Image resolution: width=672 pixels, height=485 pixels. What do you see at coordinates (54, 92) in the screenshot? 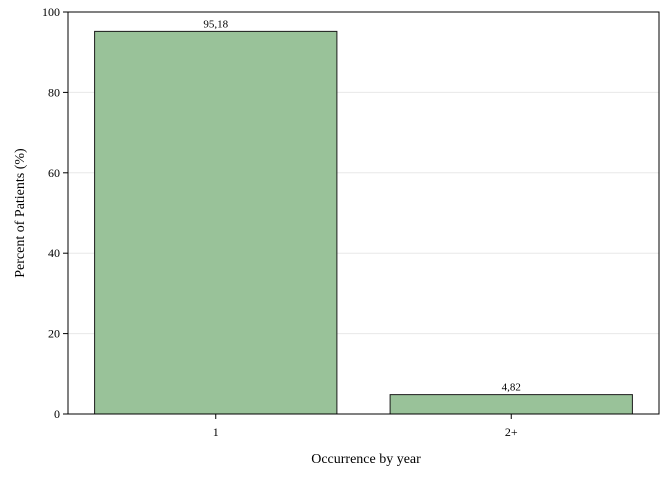
I see `y-tick-label: 80` at bounding box center [54, 92].